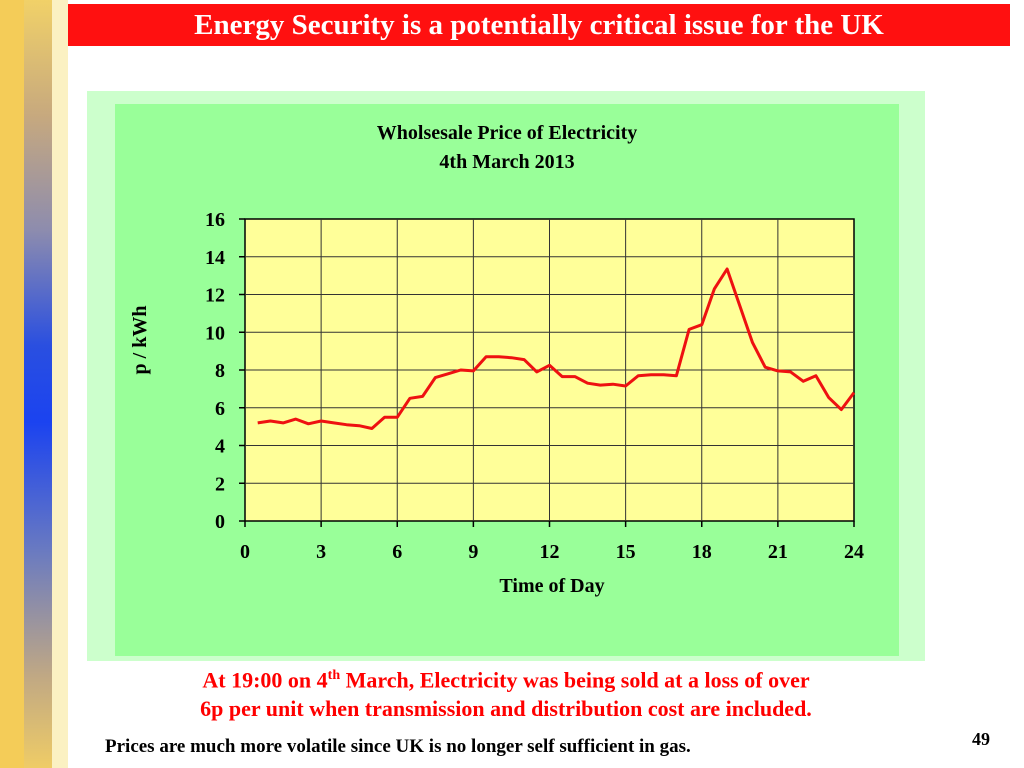 Image resolution: width=1024 pixels, height=768 pixels. I want to click on caption-text-a: At 19:00 on 4, so click(265, 680).